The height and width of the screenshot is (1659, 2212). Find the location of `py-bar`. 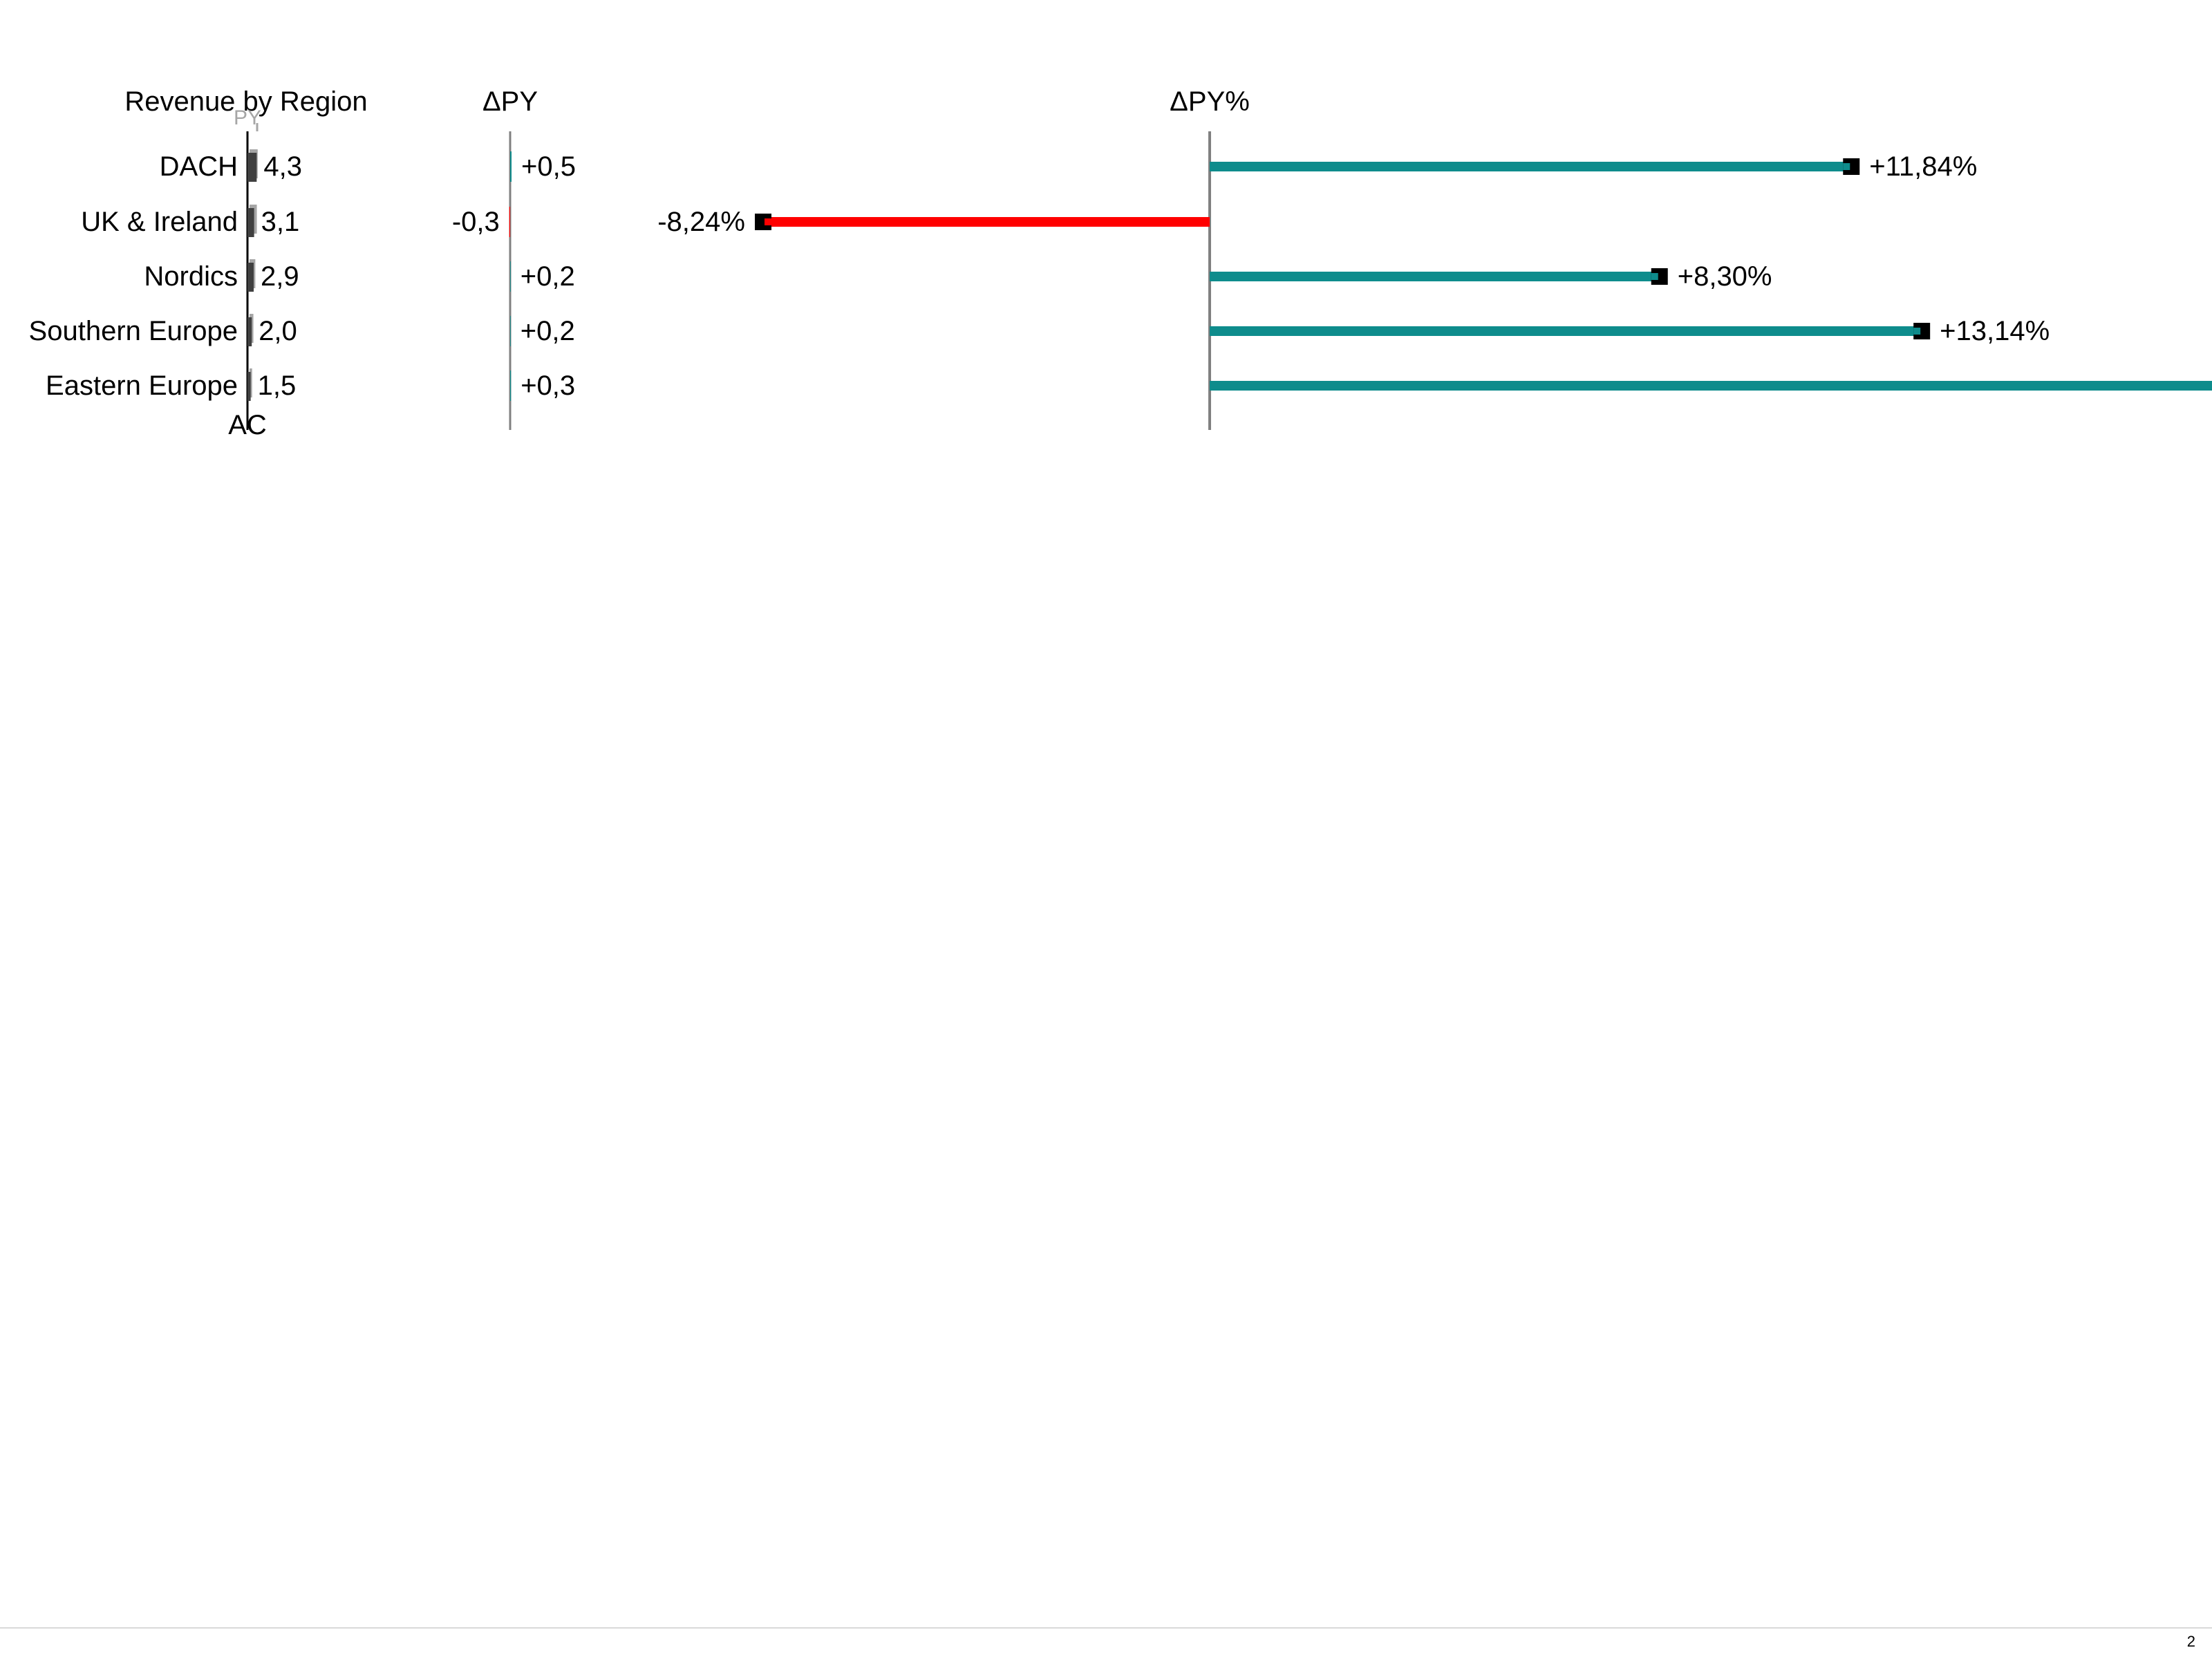

py-bar is located at coordinates (251, 383).